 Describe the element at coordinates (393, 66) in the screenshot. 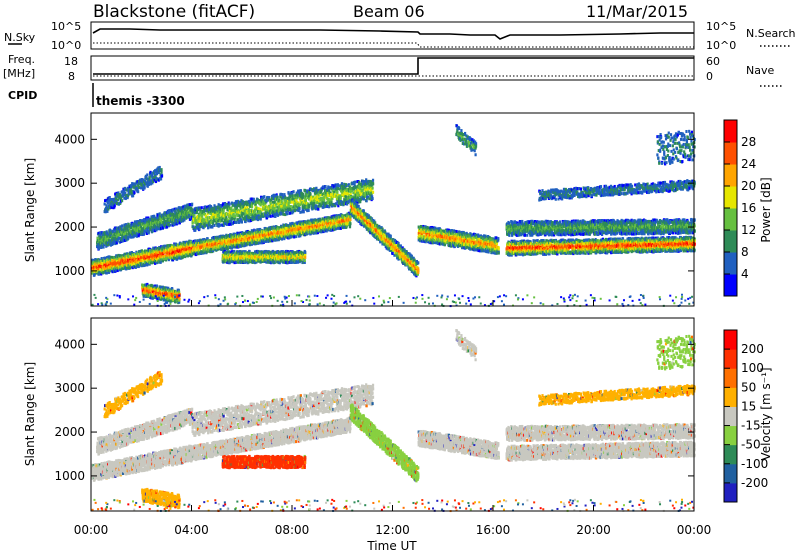

I see `freq-line` at that location.